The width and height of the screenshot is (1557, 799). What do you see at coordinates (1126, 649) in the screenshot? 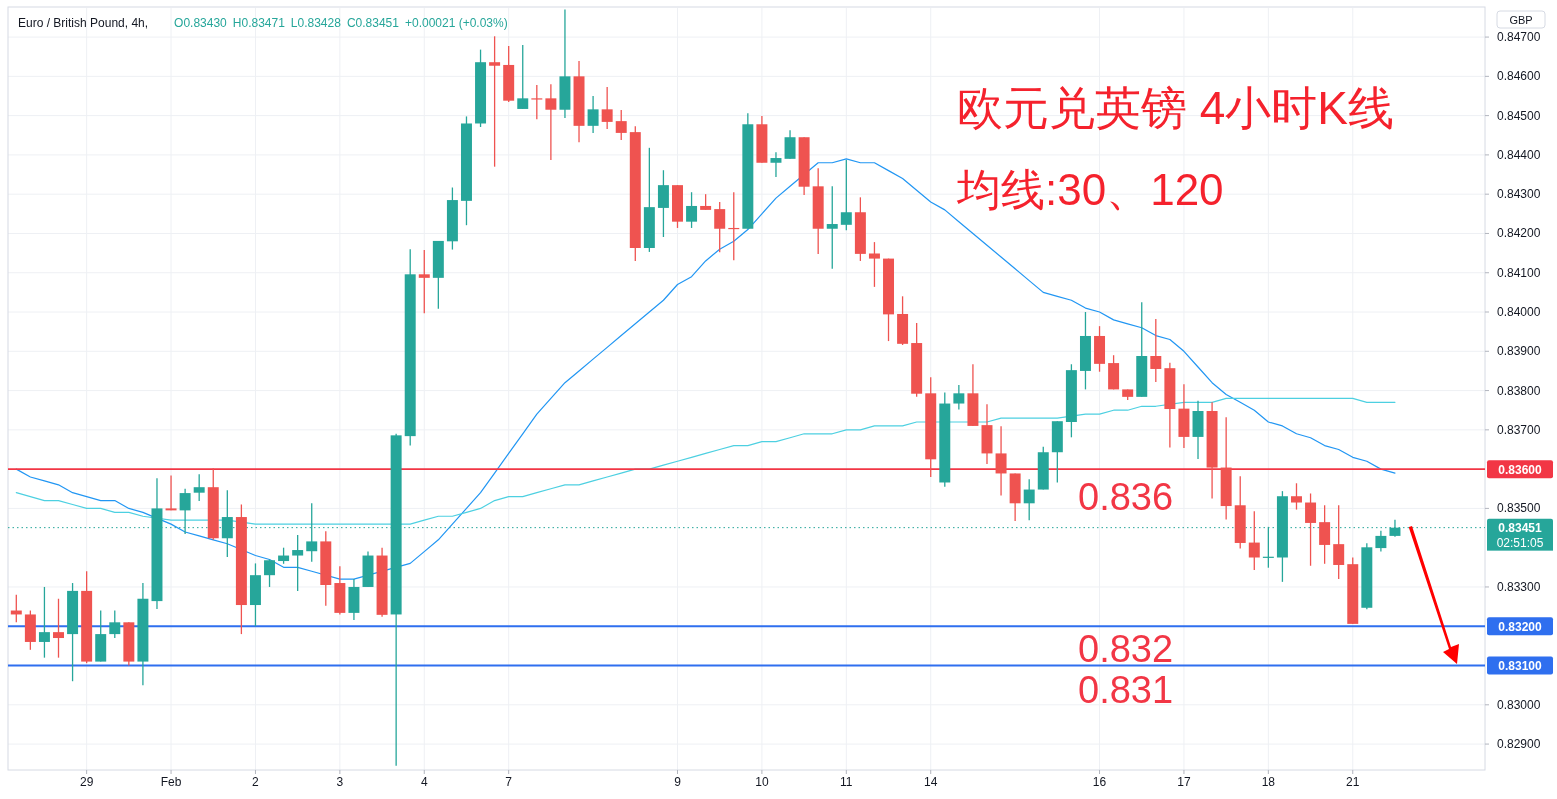
I see `annotation: 0.832` at bounding box center [1126, 649].